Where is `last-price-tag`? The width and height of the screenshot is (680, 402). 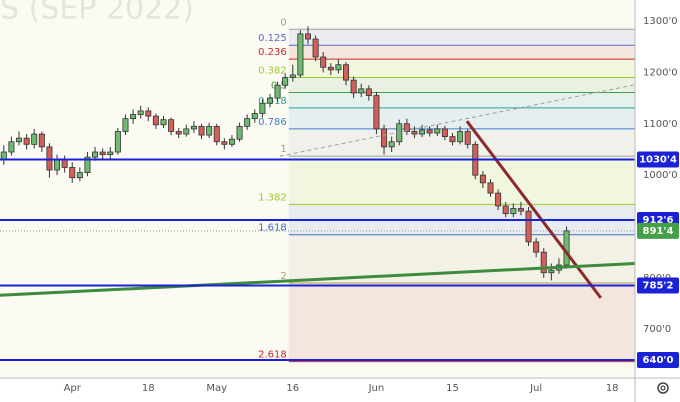
last-price-tag is located at coordinates (658, 230).